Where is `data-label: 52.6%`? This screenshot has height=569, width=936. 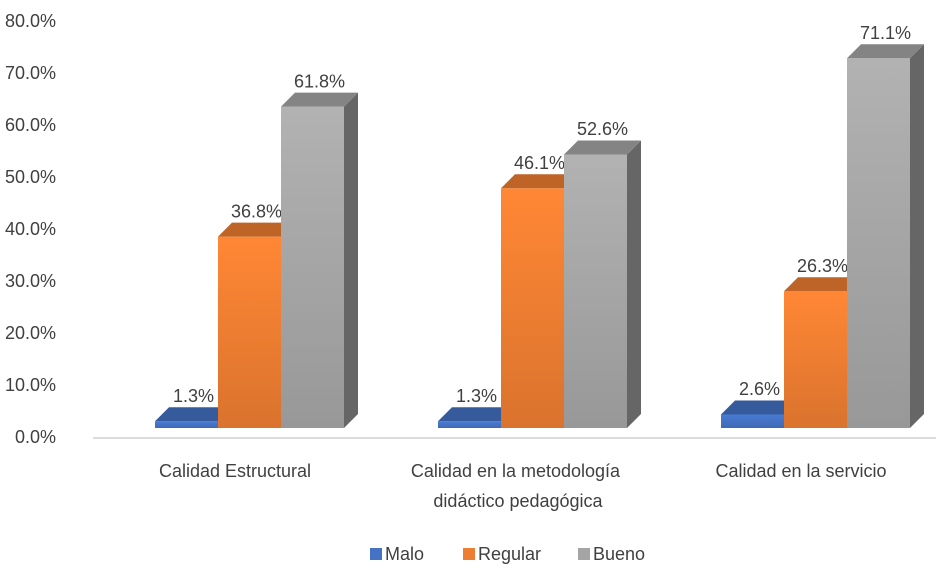
data-label: 52.6% is located at coordinates (602, 129).